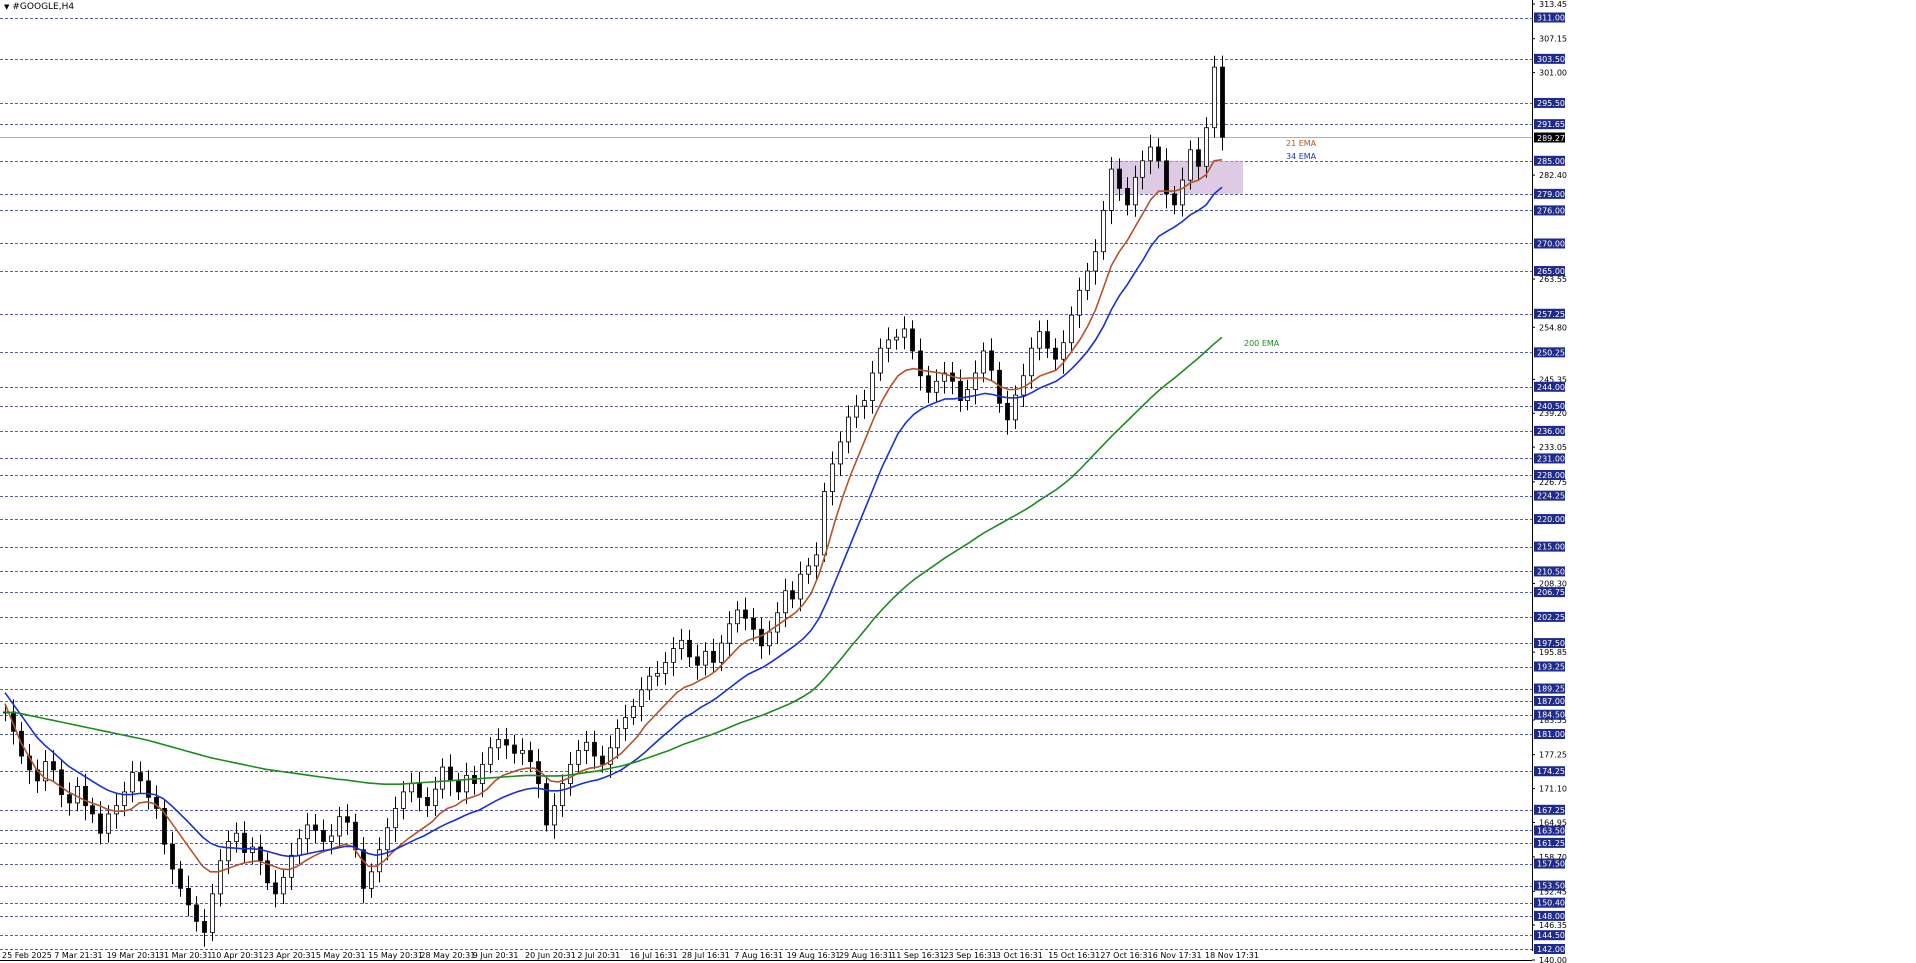 This screenshot has width=1916, height=963. Describe the element at coordinates (1551, 916) in the screenshot. I see `level-price-label: 148.00` at that location.